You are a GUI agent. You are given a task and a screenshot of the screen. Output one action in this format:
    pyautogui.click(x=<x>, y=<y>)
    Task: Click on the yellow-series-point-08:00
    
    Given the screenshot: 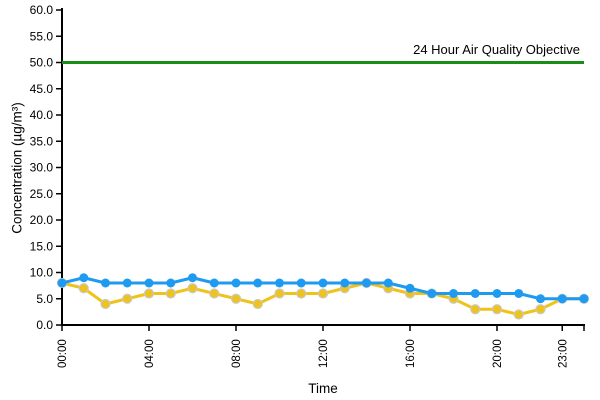 What is the action you would take?
    pyautogui.click(x=236, y=298)
    